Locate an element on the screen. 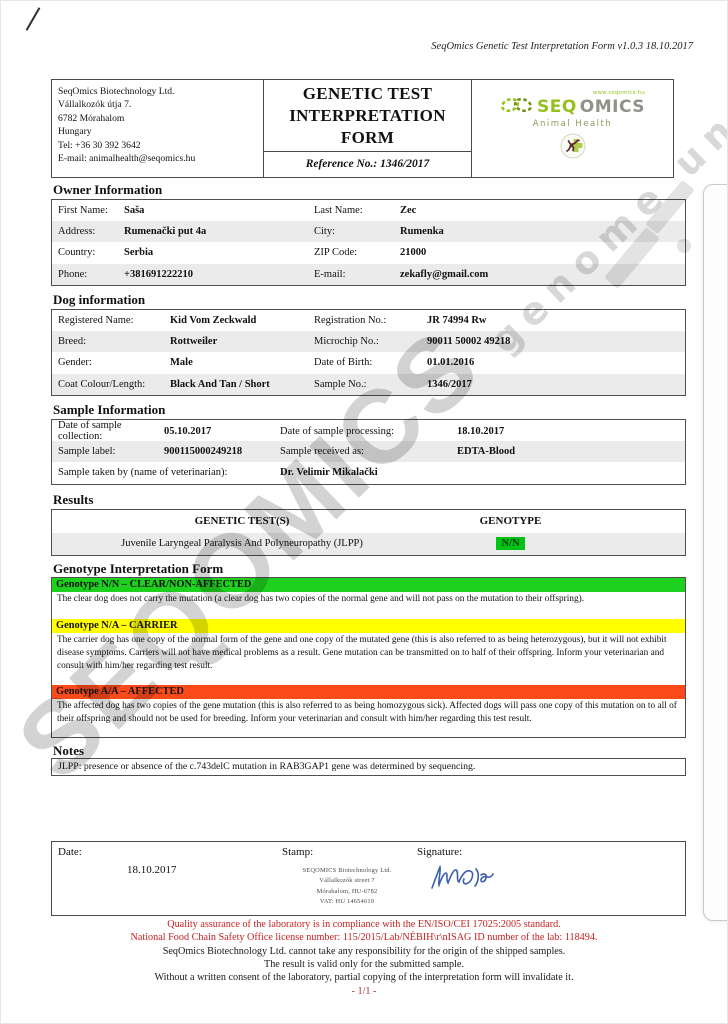 Image resolution: width=728 pixels, height=1024 pixels. interpretation-section-heading: Genotype Interpretation Form is located at coordinates (138, 568).